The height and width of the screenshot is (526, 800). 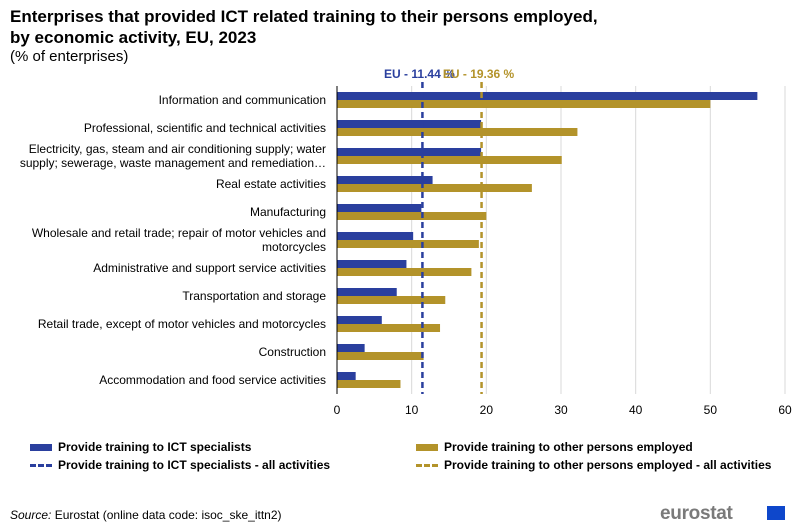 What do you see at coordinates (155, 447) in the screenshot?
I see `legend-label-ict: Provide training to ICT specialists` at bounding box center [155, 447].